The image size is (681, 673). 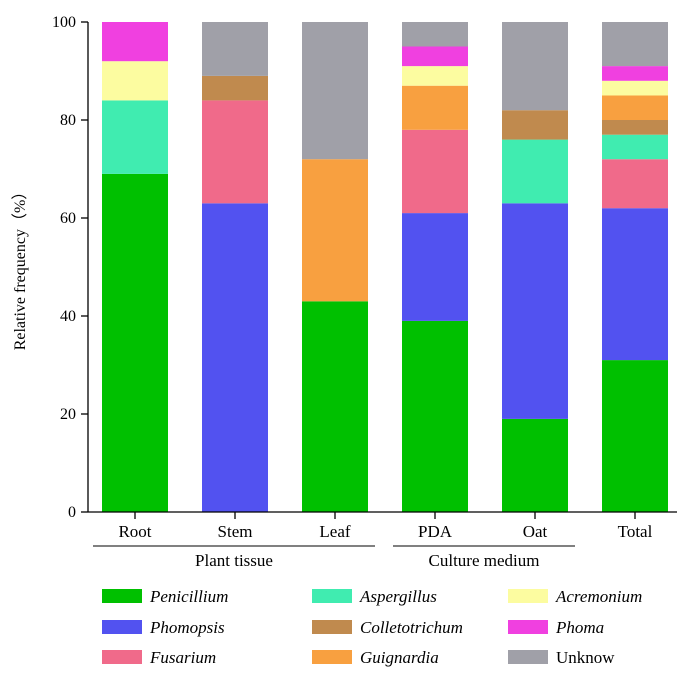 What do you see at coordinates (235, 49) in the screenshot?
I see `bar-segment-stem-unknow` at bounding box center [235, 49].